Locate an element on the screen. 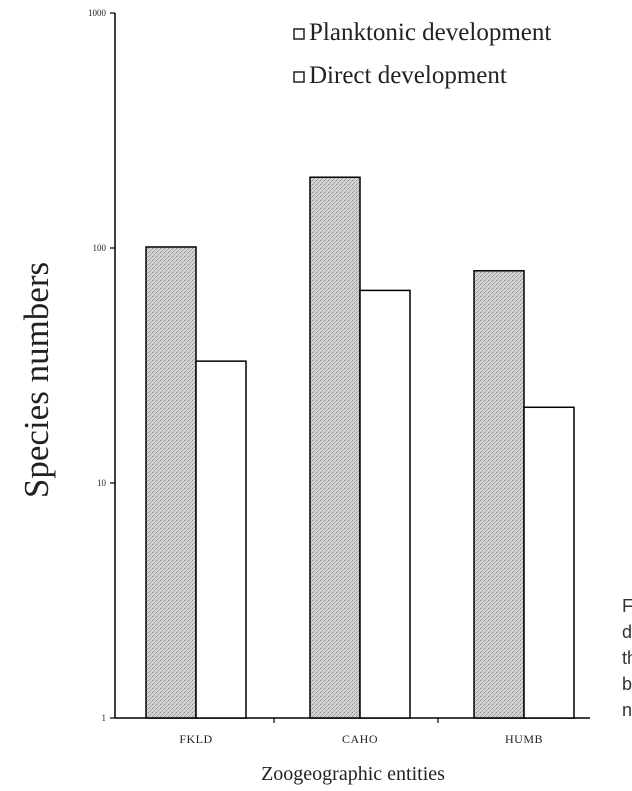 The image size is (632, 791). x-category-label: HUMB is located at coordinates (524, 739).